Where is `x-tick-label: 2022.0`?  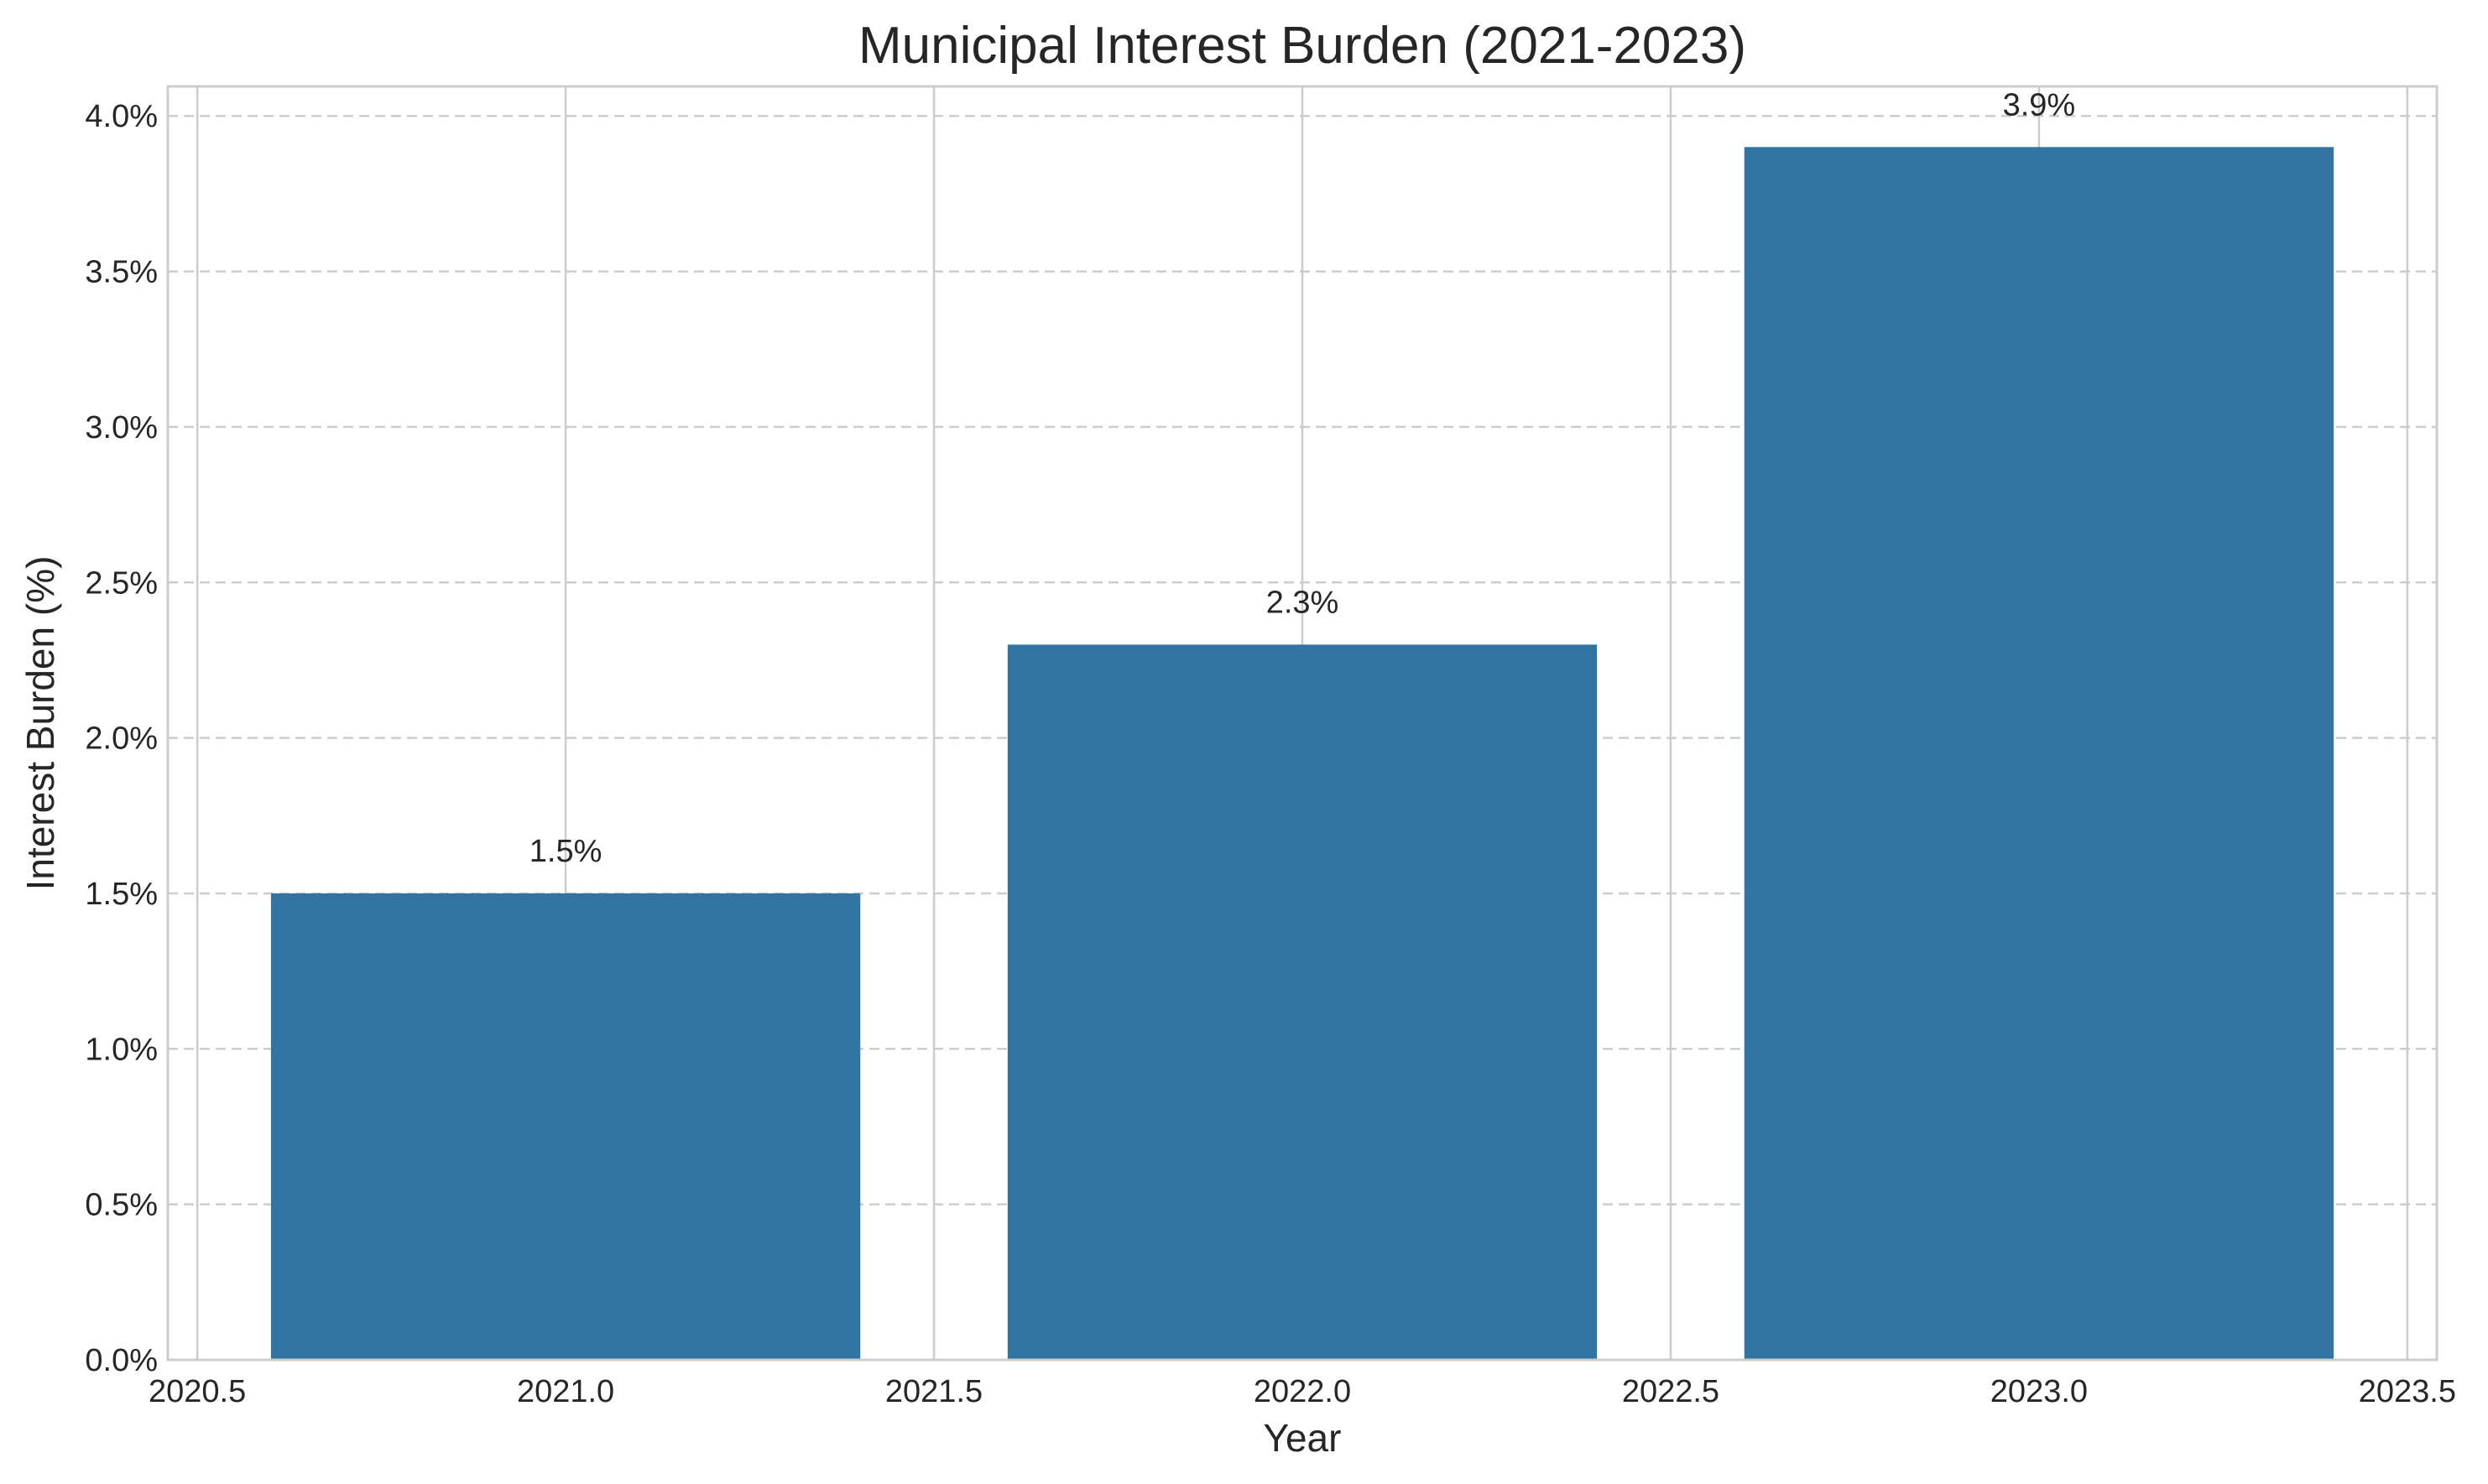 x-tick-label: 2022.0 is located at coordinates (1302, 1391).